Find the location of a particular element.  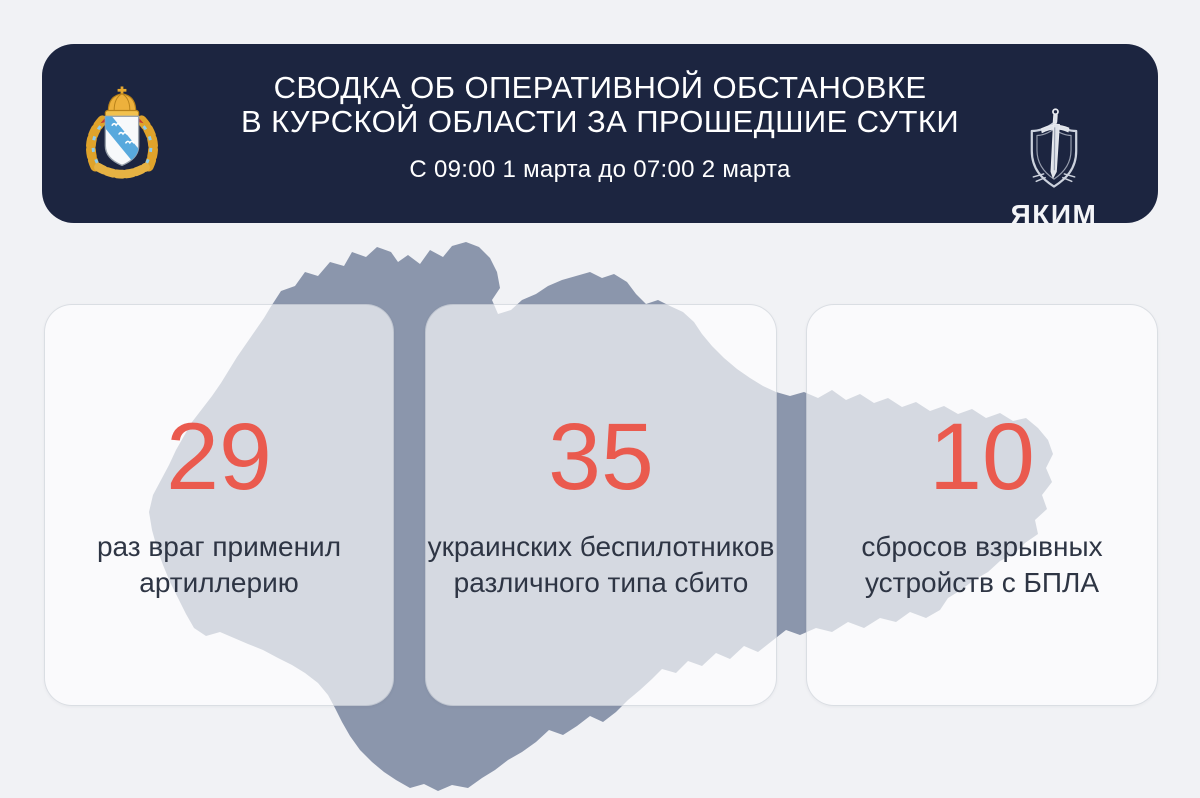

stat-value: 29 is located at coordinates (219, 456).